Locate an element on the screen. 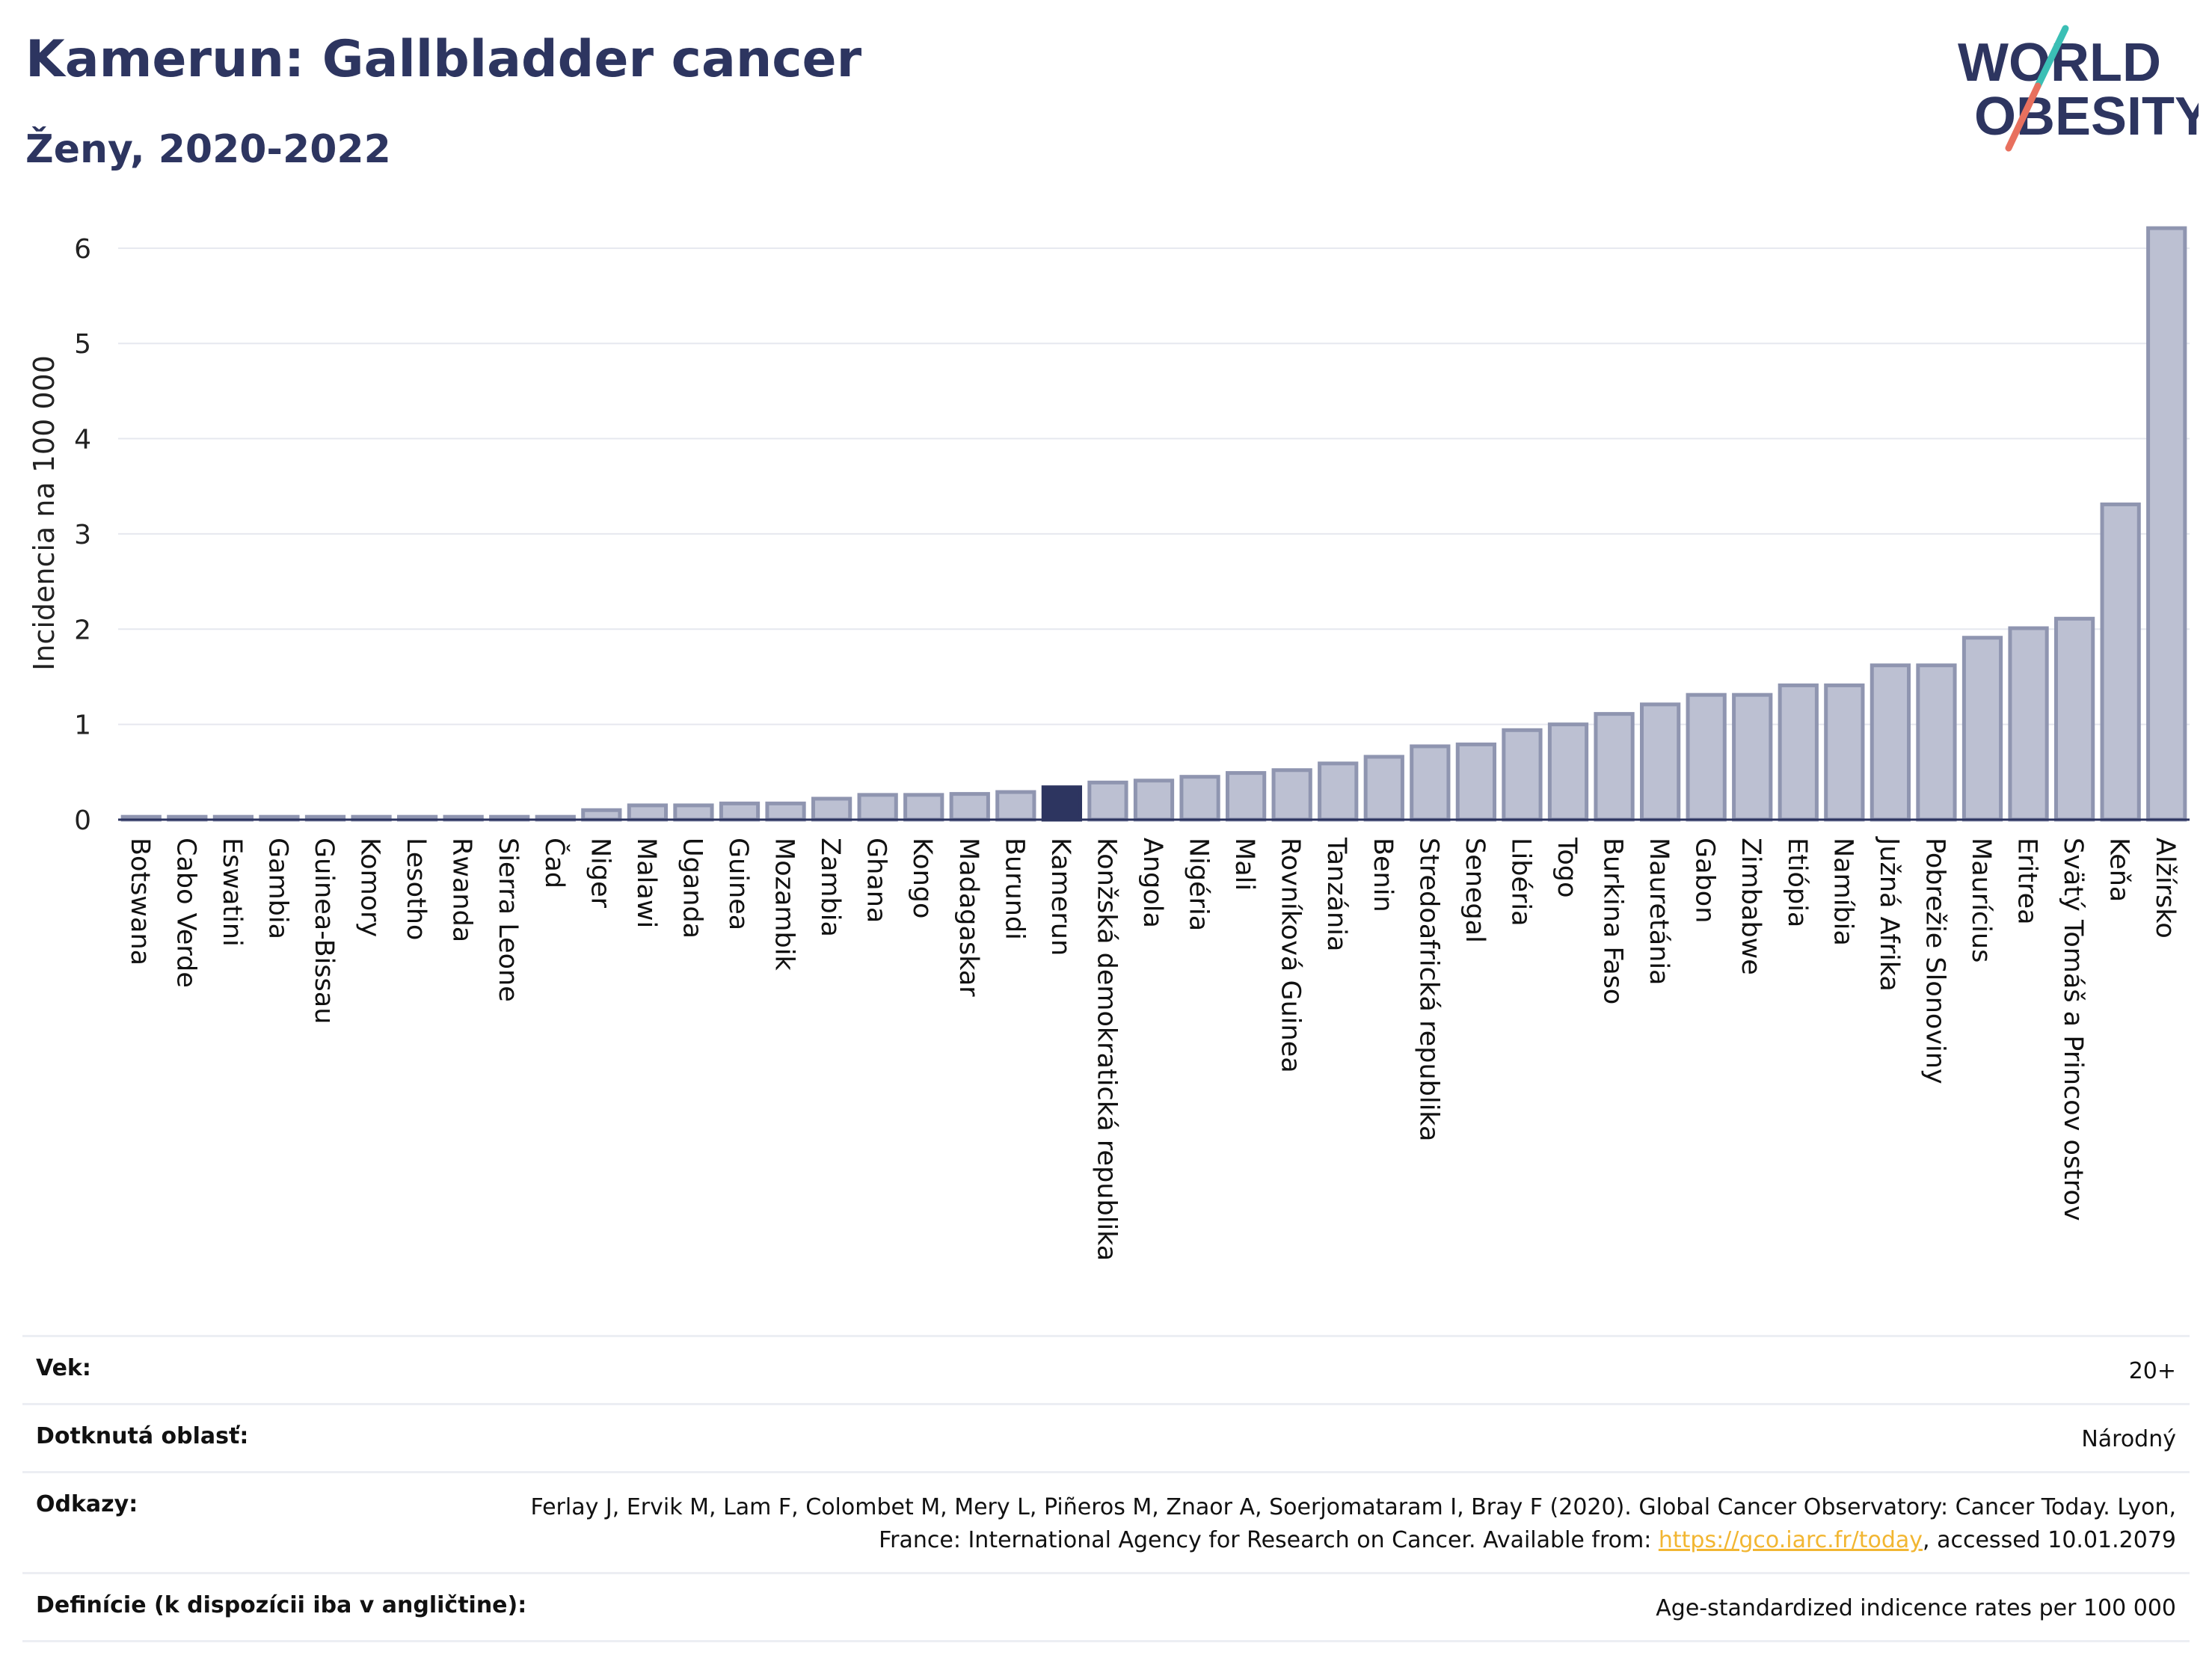 This screenshot has width=2212, height=1655. x-tick-label: Libéria is located at coordinates (1520, 882).